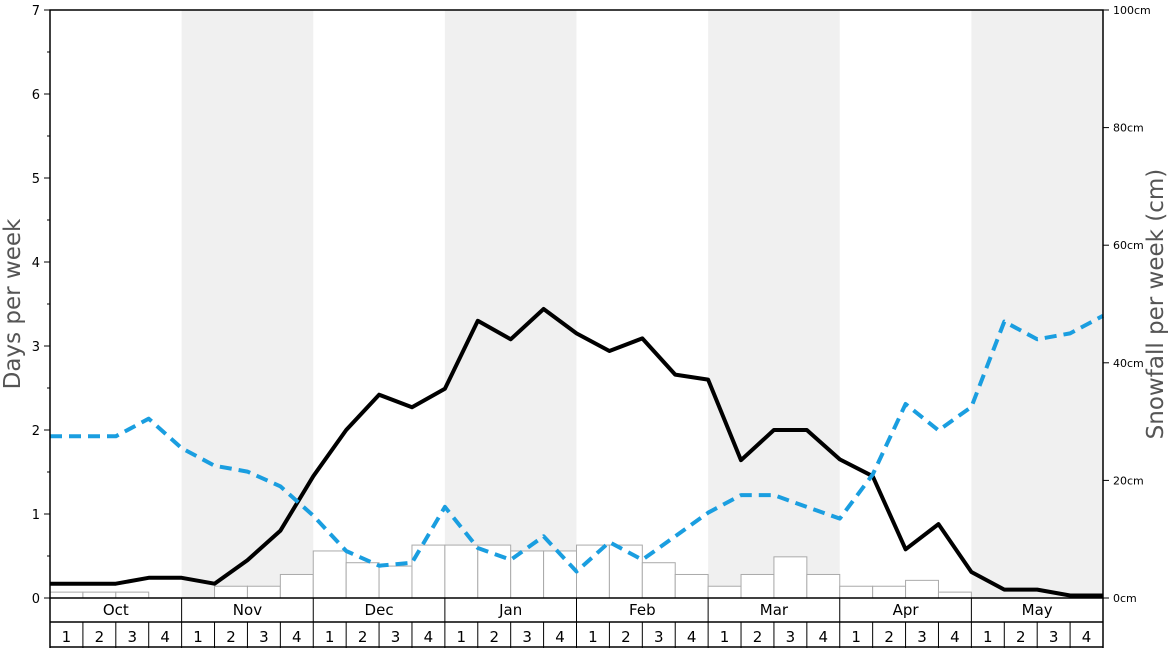  What do you see at coordinates (1132, 10) in the screenshot?
I see `y-right-tick-label: 100cm` at bounding box center [1132, 10].